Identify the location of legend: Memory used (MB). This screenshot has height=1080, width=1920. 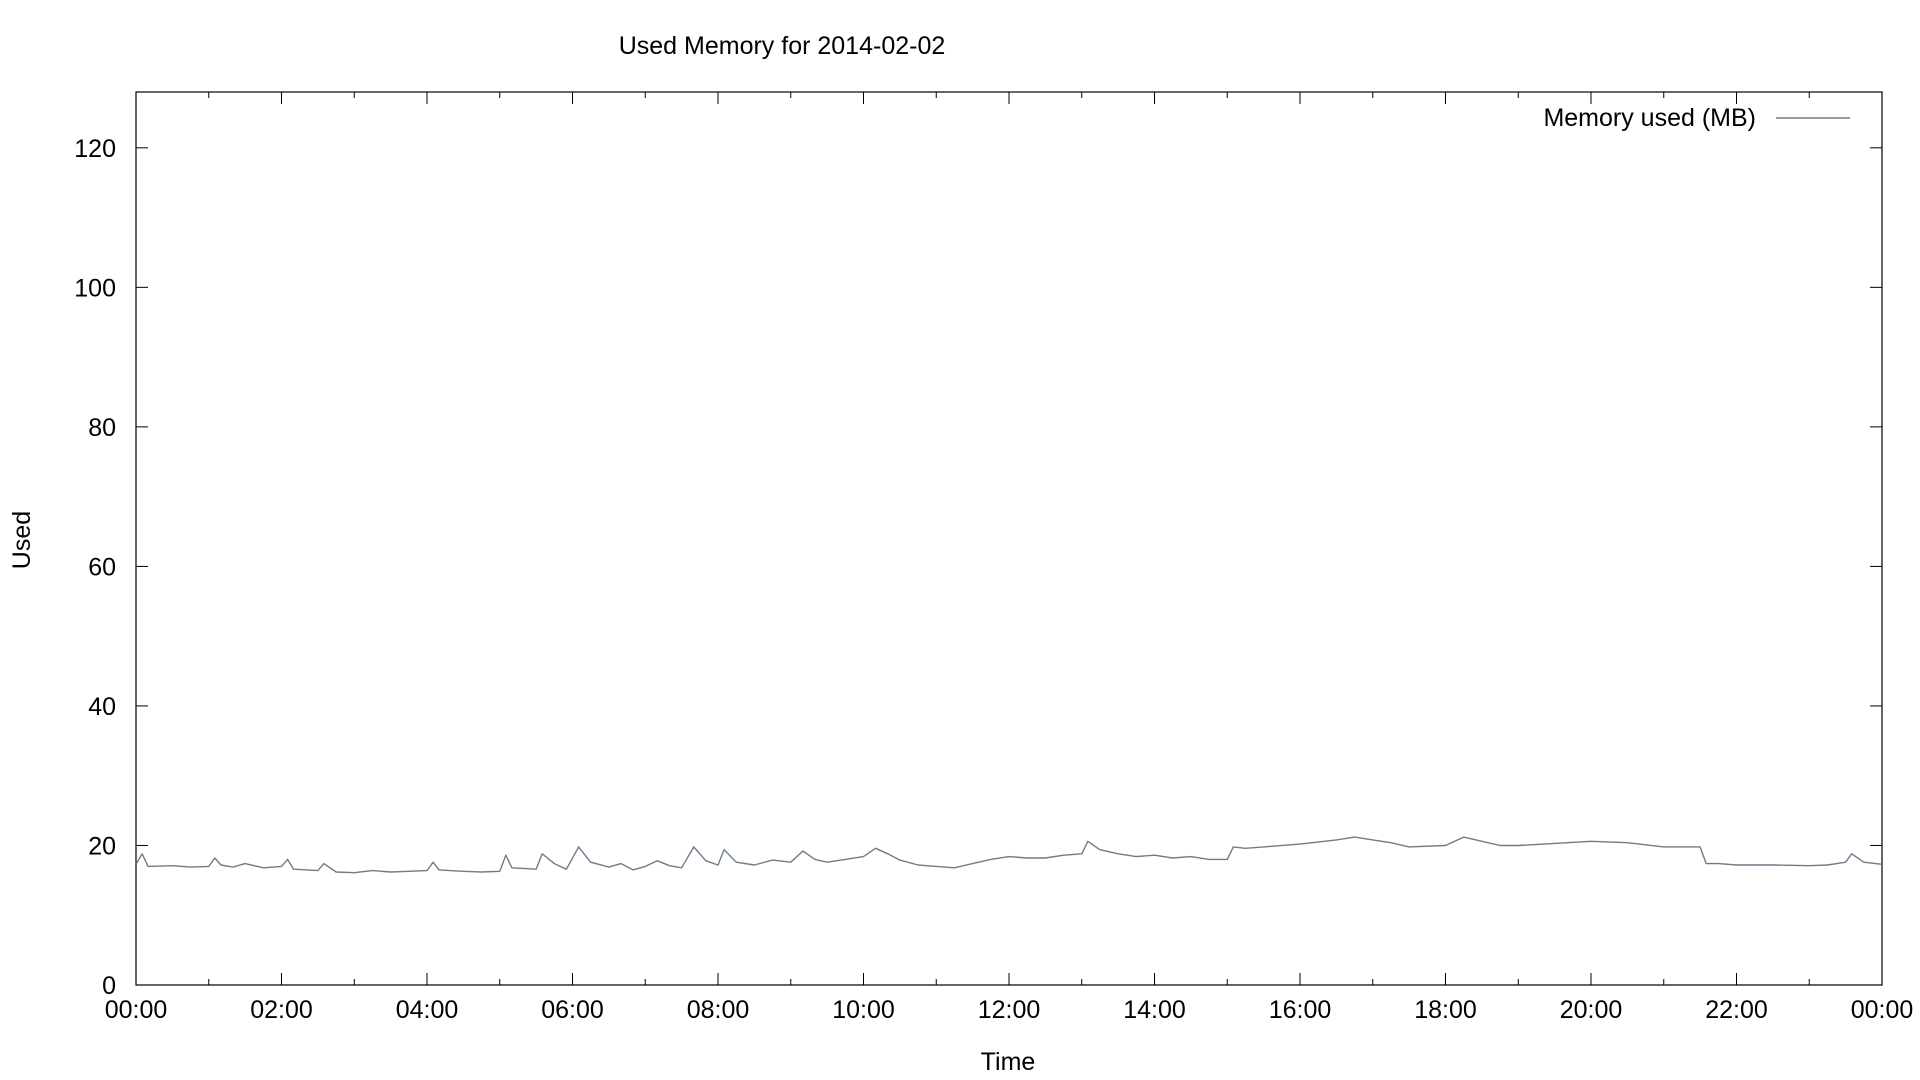
(1696, 118).